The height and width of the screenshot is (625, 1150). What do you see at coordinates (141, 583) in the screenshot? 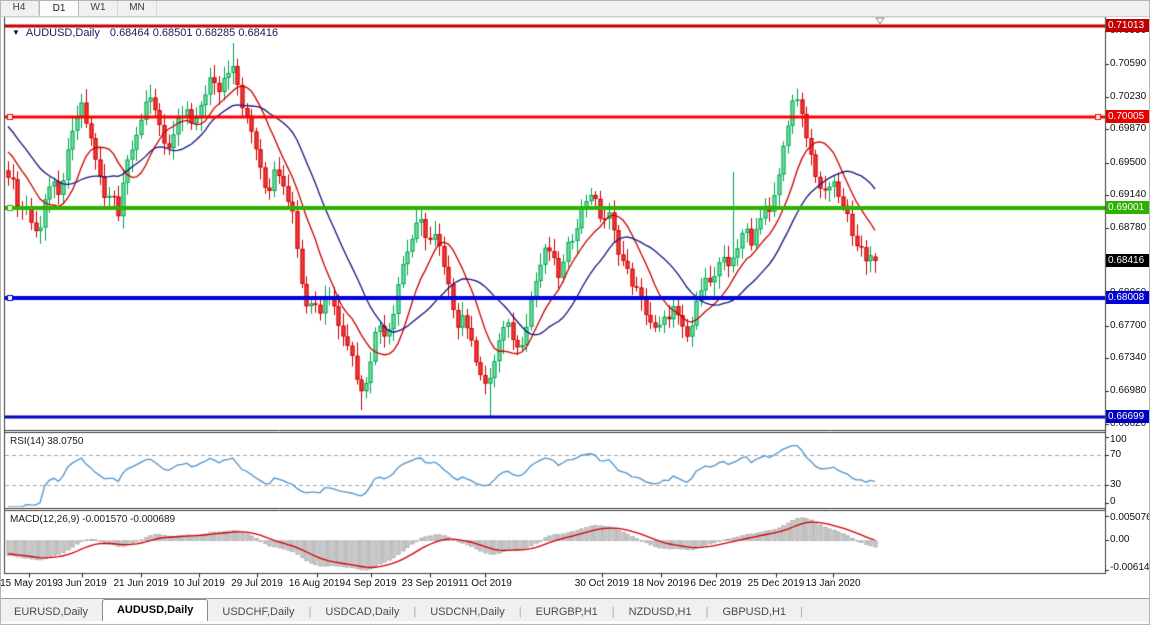
I see `date-axis-label: 21 Jun 2019` at bounding box center [141, 583].